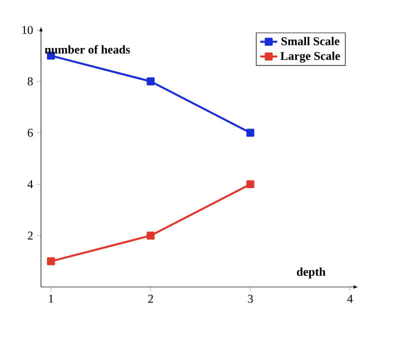 The image size is (402, 338). Describe the element at coordinates (150, 298) in the screenshot. I see `x-tick-label: 2` at that location.